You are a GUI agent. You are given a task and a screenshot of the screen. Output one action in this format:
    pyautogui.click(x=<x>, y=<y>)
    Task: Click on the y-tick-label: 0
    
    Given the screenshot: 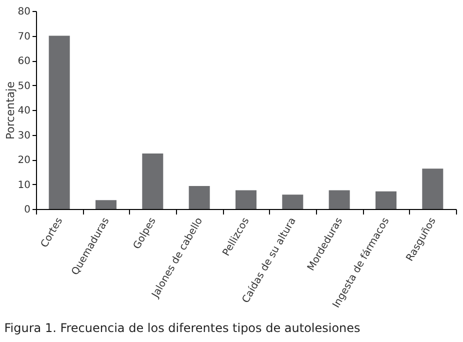 What is the action you would take?
    pyautogui.click(x=27, y=210)
    